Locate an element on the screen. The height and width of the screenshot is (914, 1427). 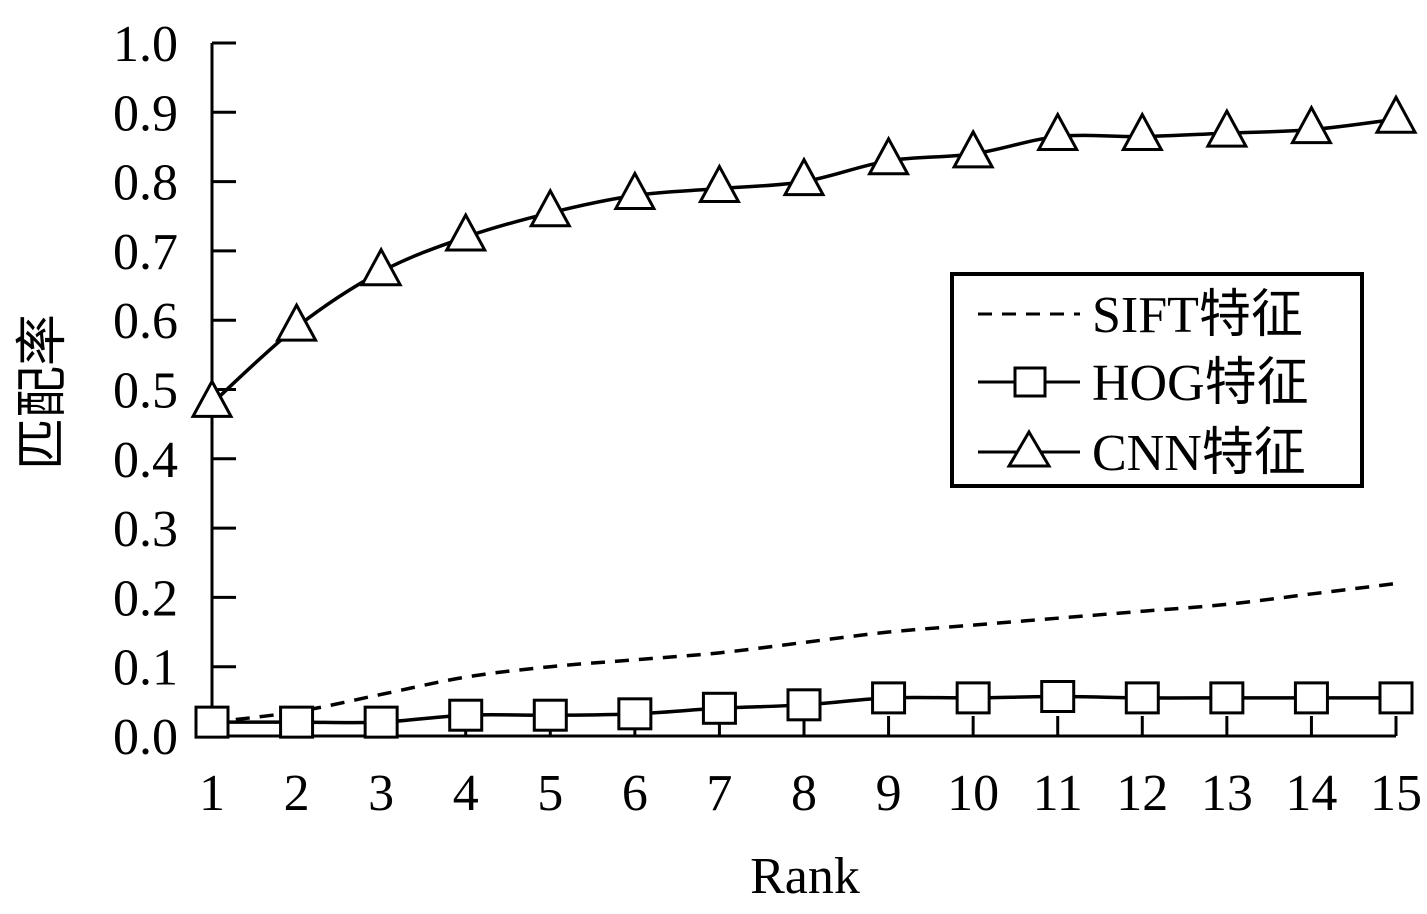
legend-label-sift: SIFT特征 is located at coordinates (1197, 315).